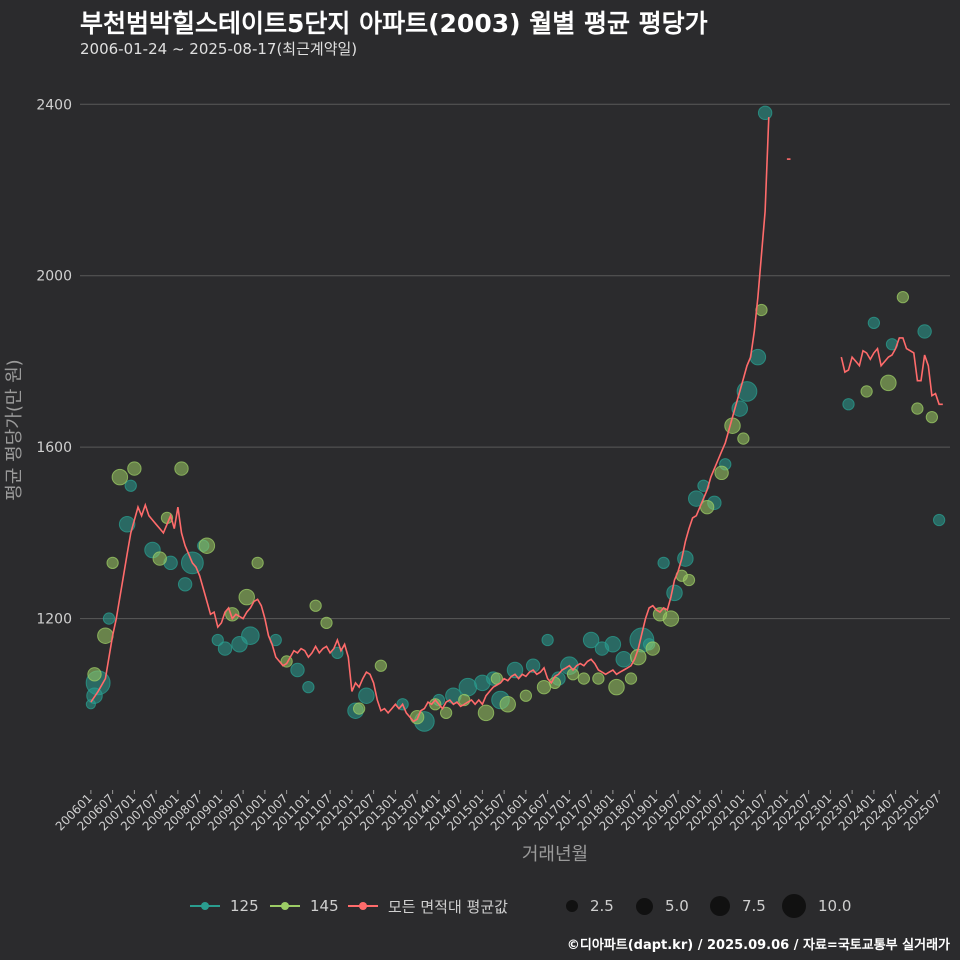 This screenshot has height=960, width=960. Describe the element at coordinates (54, 105) in the screenshot. I see `y-tick-label: 2400` at that location.